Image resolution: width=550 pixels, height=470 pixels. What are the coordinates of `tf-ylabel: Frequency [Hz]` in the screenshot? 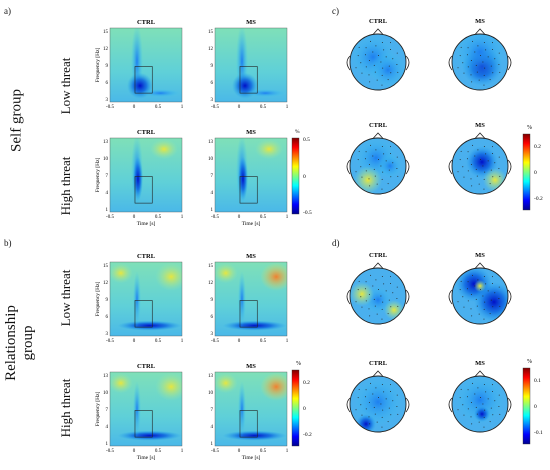 It's located at (98, 65).